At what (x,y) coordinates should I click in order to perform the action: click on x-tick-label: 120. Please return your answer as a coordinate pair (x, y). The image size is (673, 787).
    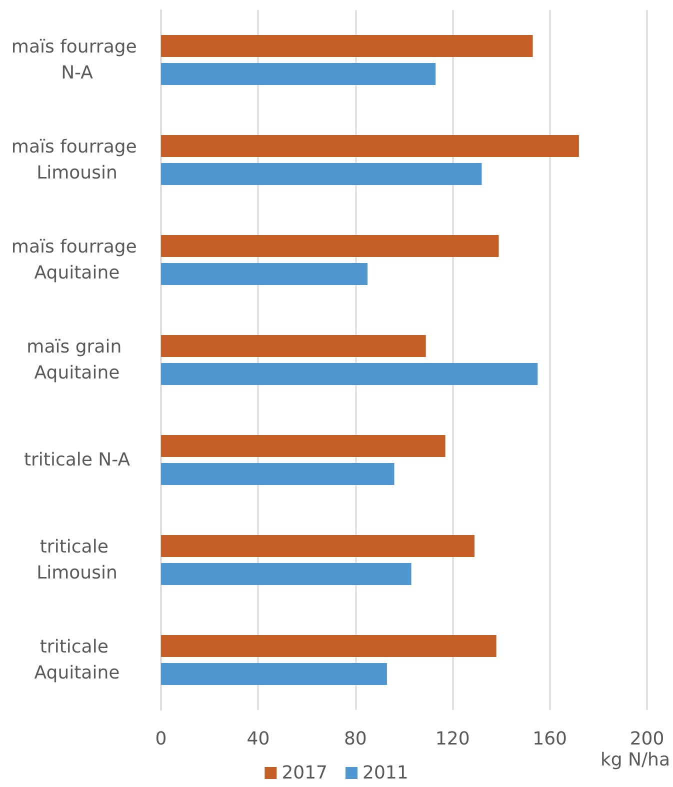
    Looking at the image, I should click on (452, 739).